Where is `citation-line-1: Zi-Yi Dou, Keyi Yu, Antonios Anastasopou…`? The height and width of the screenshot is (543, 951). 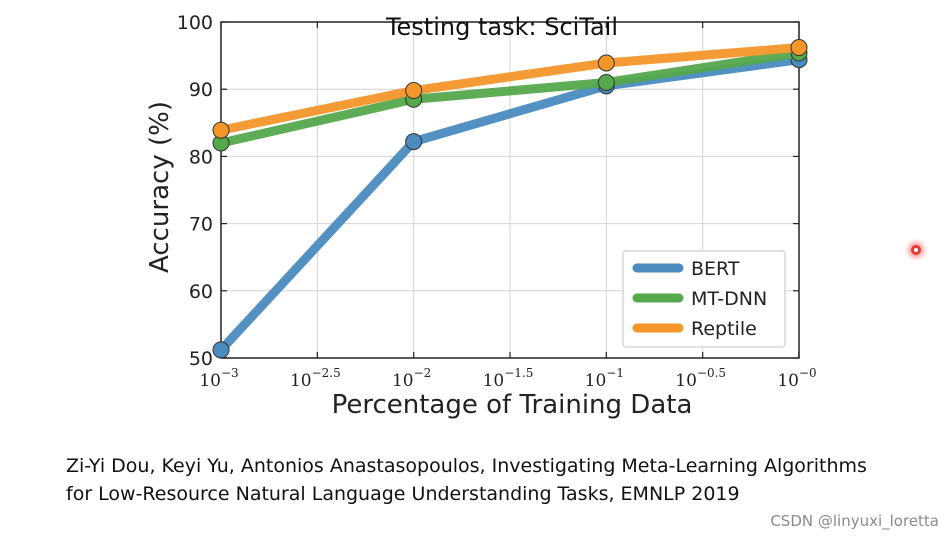
citation-line-1: Zi-Yi Dou, Keyi Yu, Antonios Anastasopou… is located at coordinates (466, 466).